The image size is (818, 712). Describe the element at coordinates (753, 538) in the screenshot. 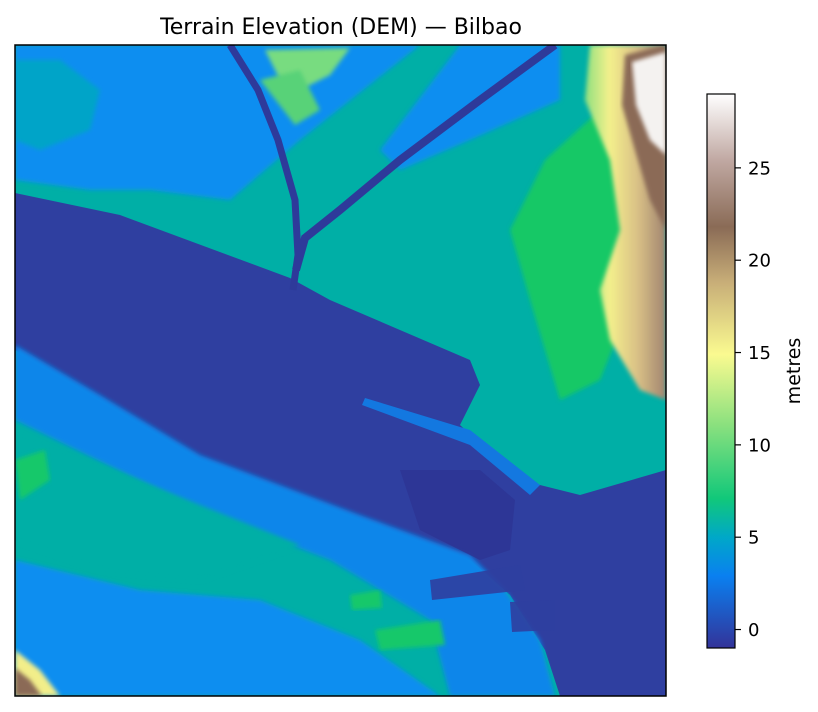

I see `colorbar-tick-label: 5` at that location.